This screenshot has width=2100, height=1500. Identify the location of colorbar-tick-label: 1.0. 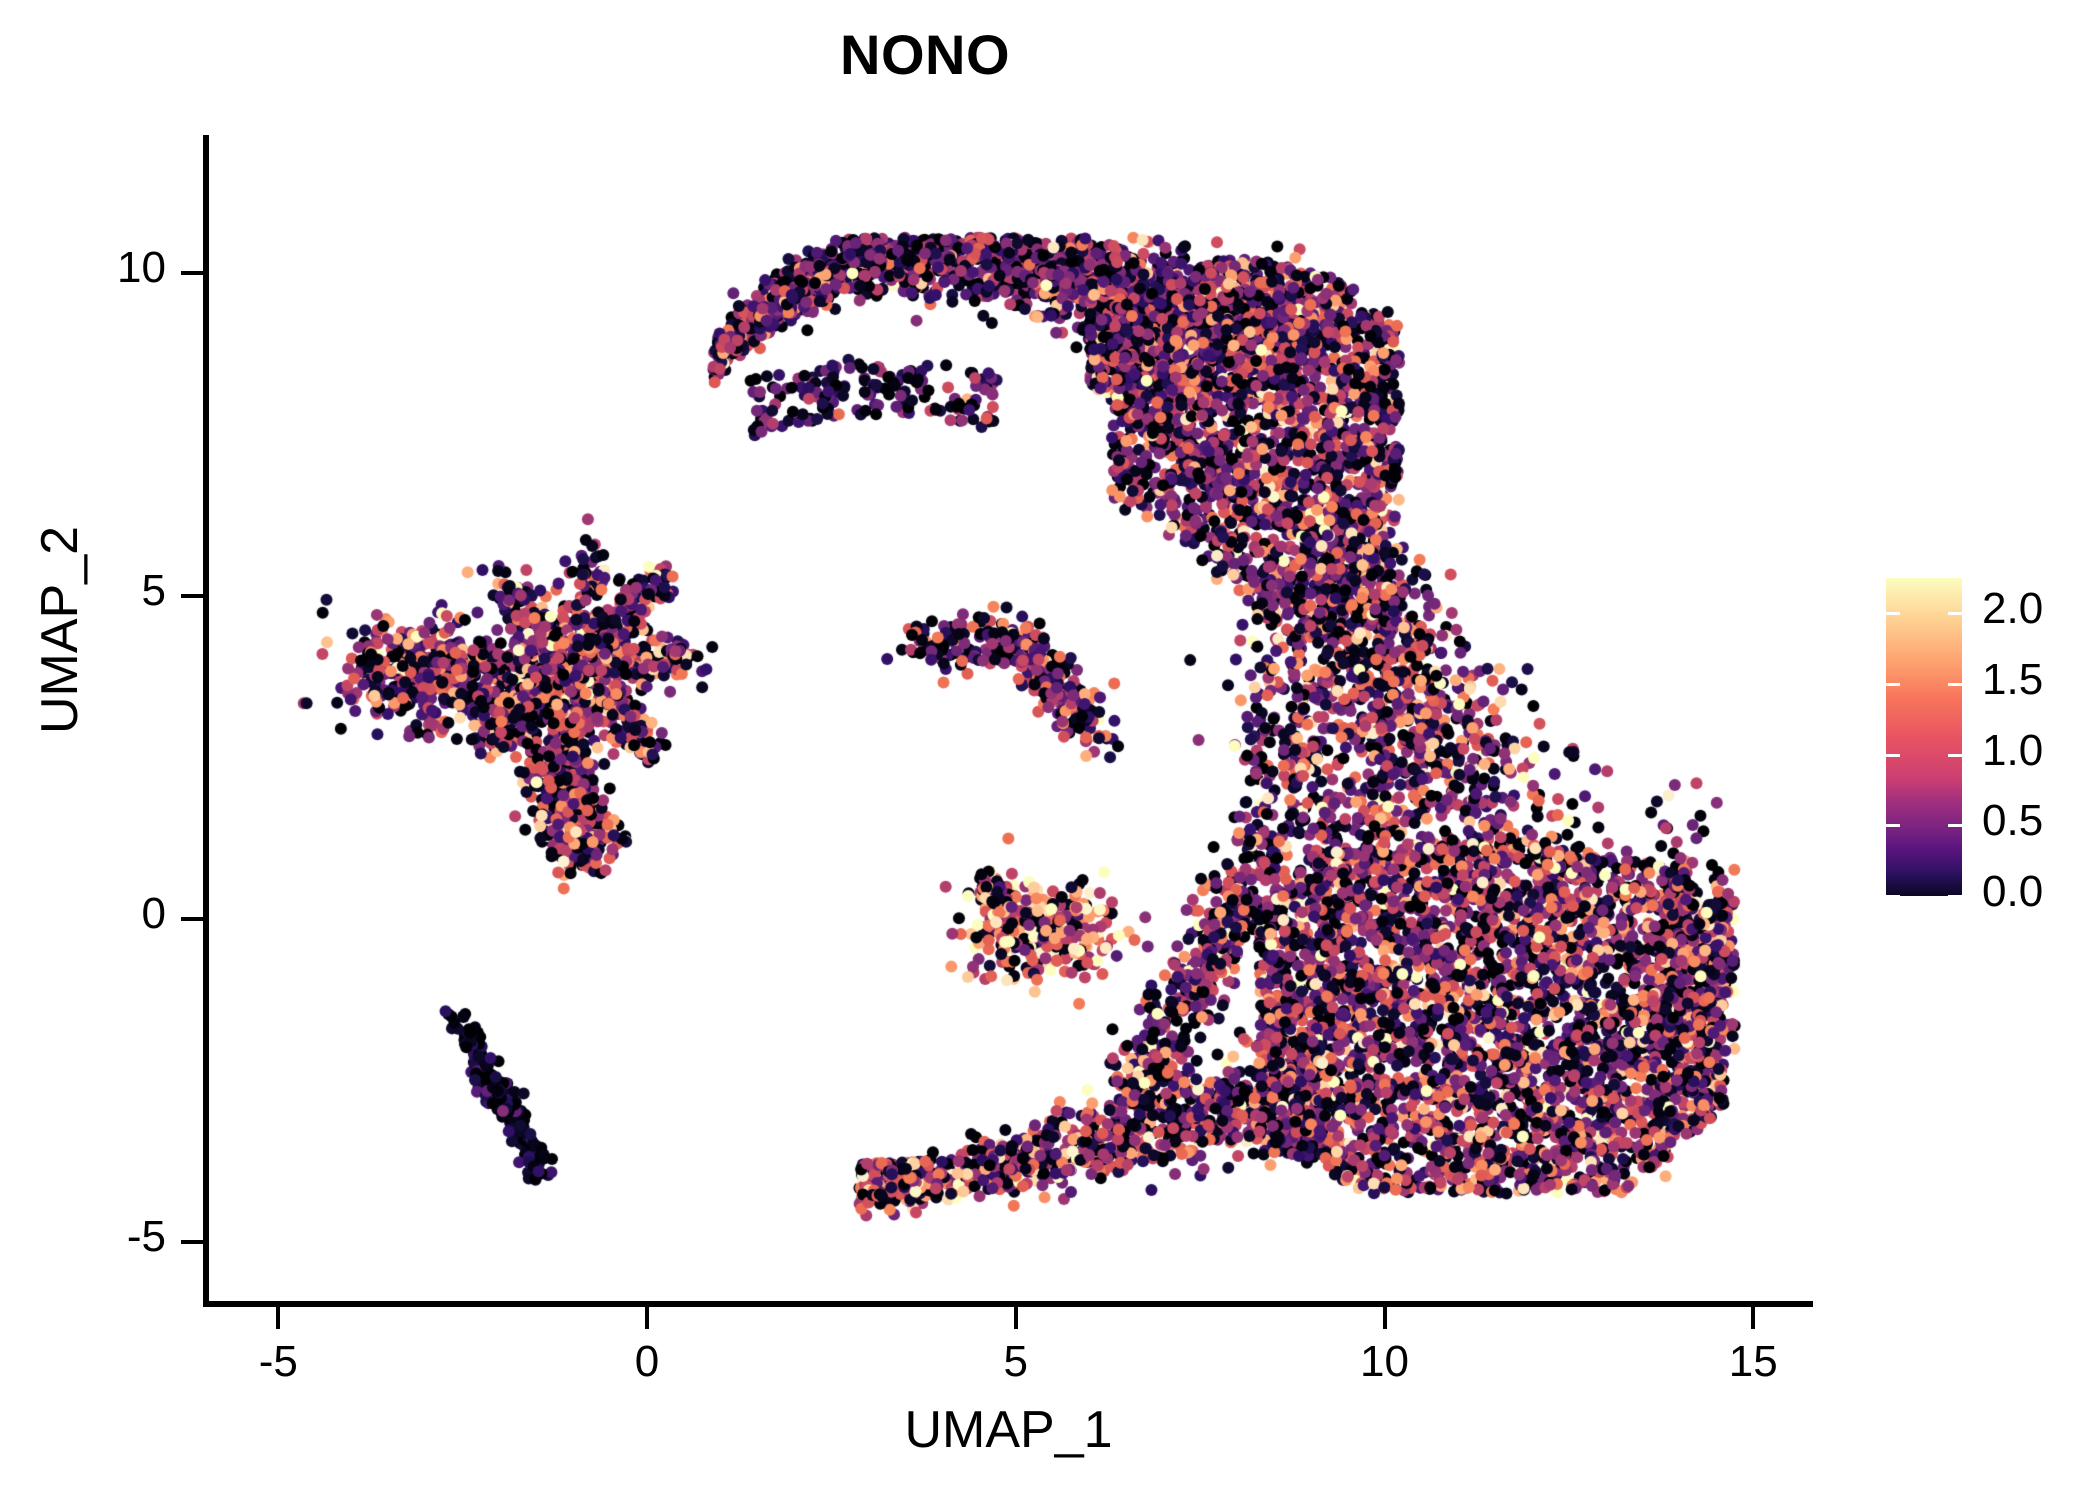
(2013, 750).